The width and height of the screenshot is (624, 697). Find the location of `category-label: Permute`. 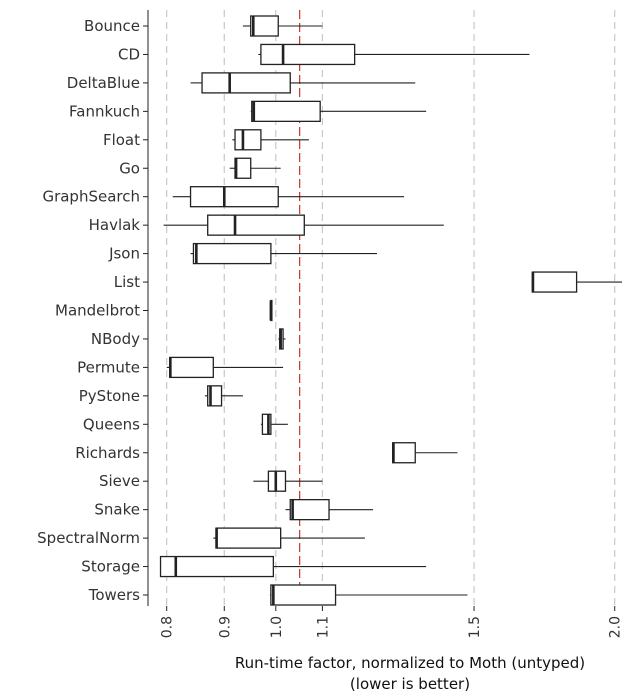

category-label: Permute is located at coordinates (108, 367).